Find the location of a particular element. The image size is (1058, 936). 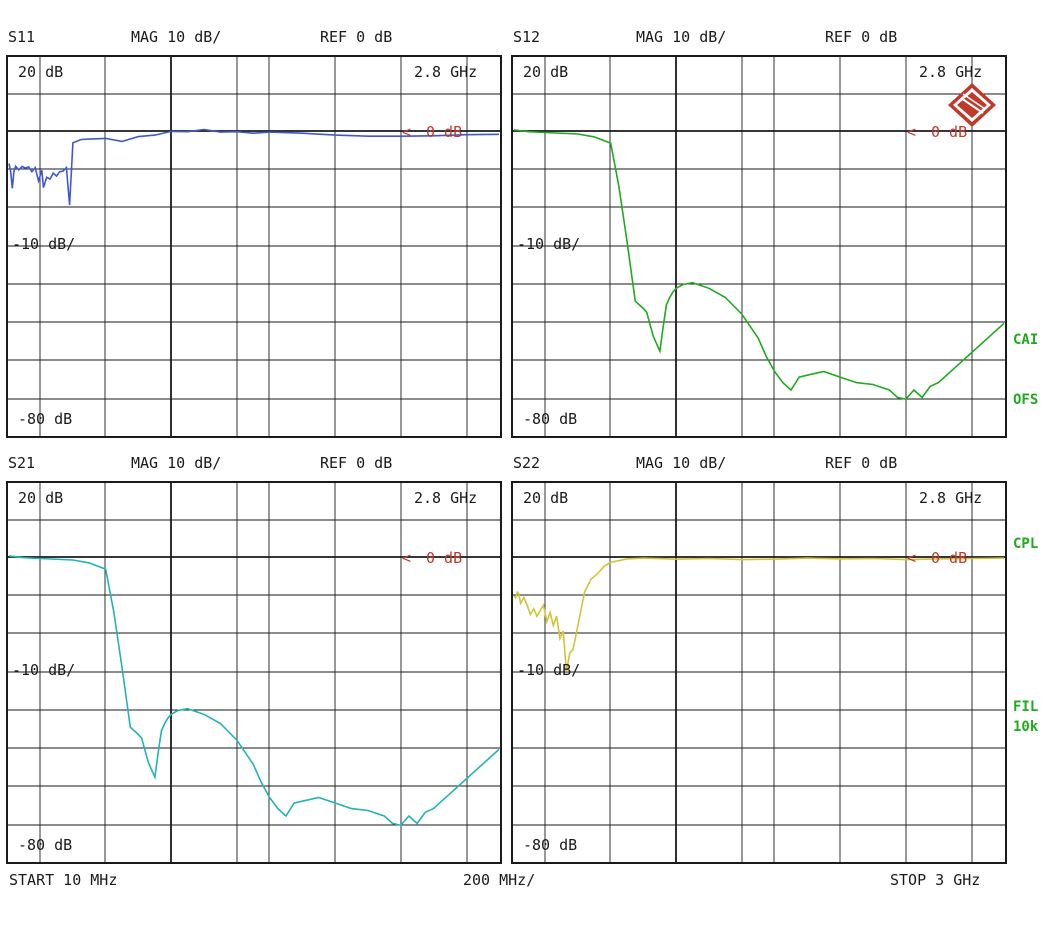

trace-title: S22 is located at coordinates (526, 463).